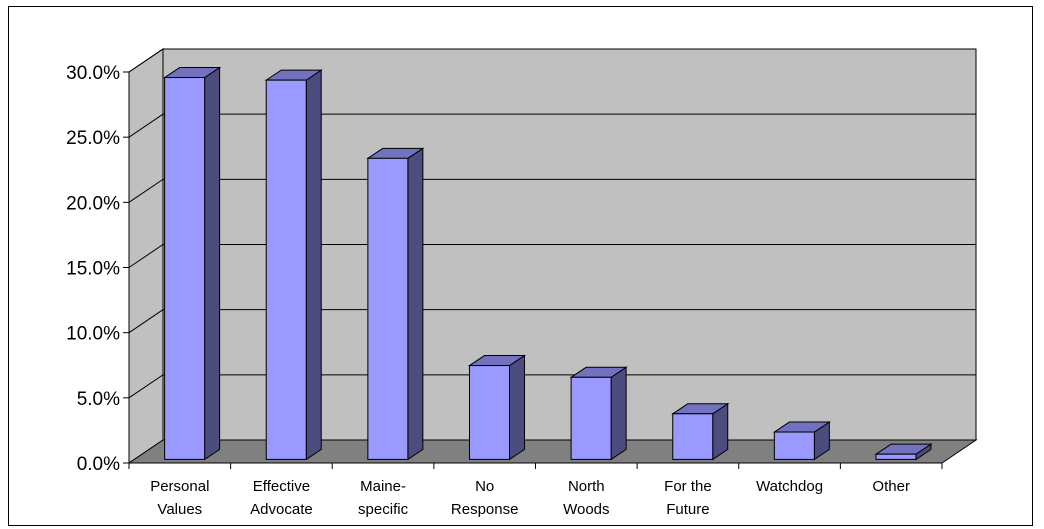 This screenshot has width=1044, height=529. What do you see at coordinates (98, 464) in the screenshot?
I see `y-tick-label: 0.0%` at bounding box center [98, 464].